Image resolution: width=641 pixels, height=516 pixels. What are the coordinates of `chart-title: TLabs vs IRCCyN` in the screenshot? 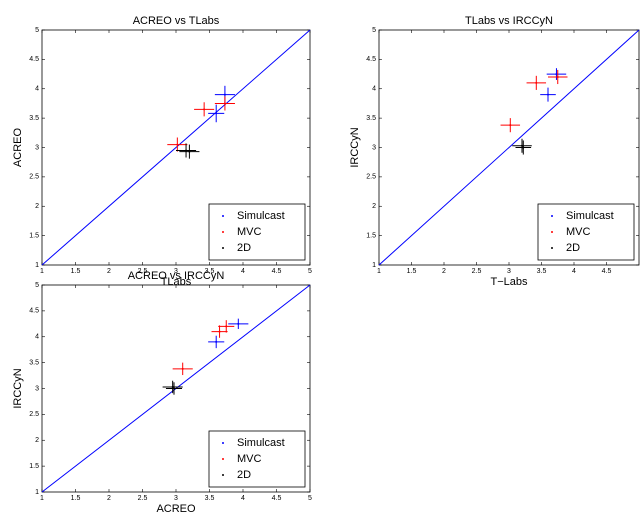 It's located at (509, 21).